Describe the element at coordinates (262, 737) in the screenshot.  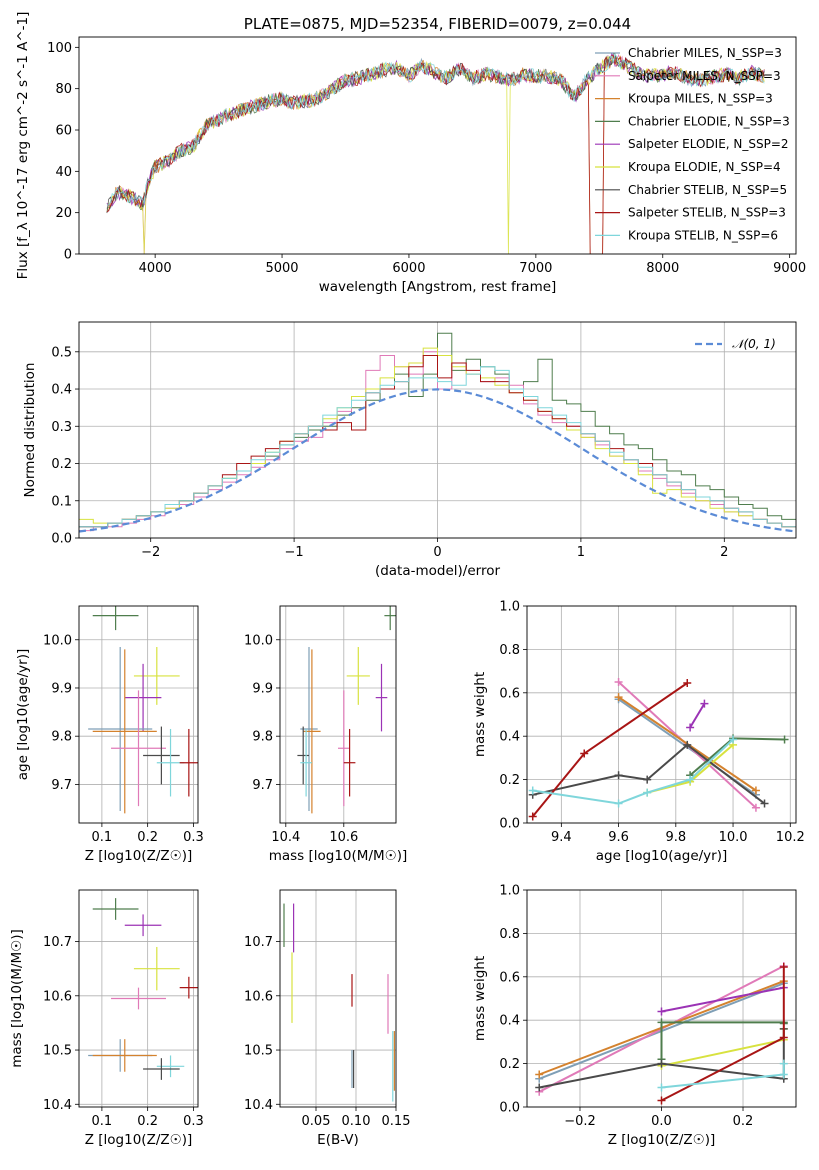
I see `y-tick-label: 9.8` at that location.